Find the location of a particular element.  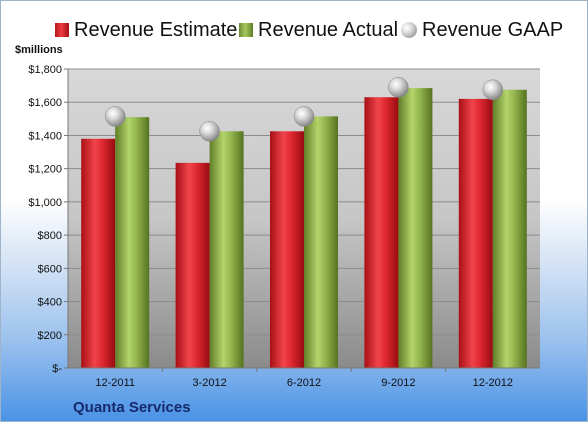

legend-item-estimate: Revenue Estimate is located at coordinates (146, 30).